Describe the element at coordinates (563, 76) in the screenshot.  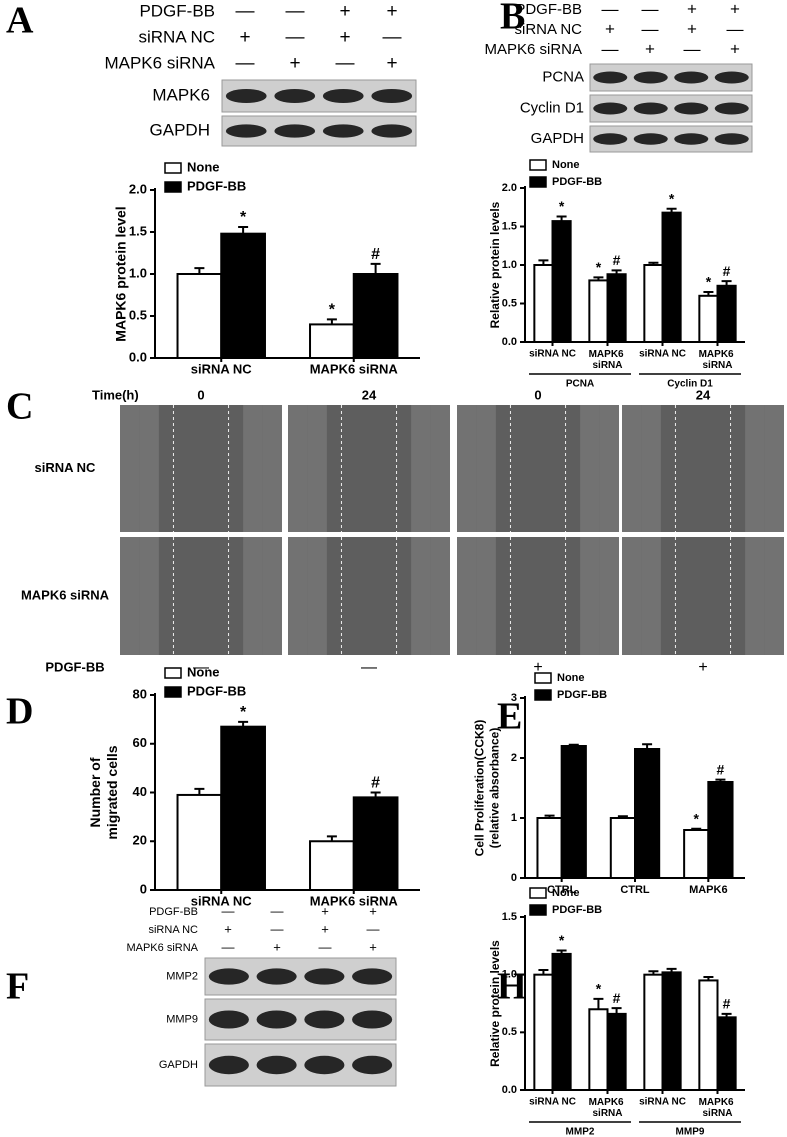
I see `band-label: PCNA` at that location.